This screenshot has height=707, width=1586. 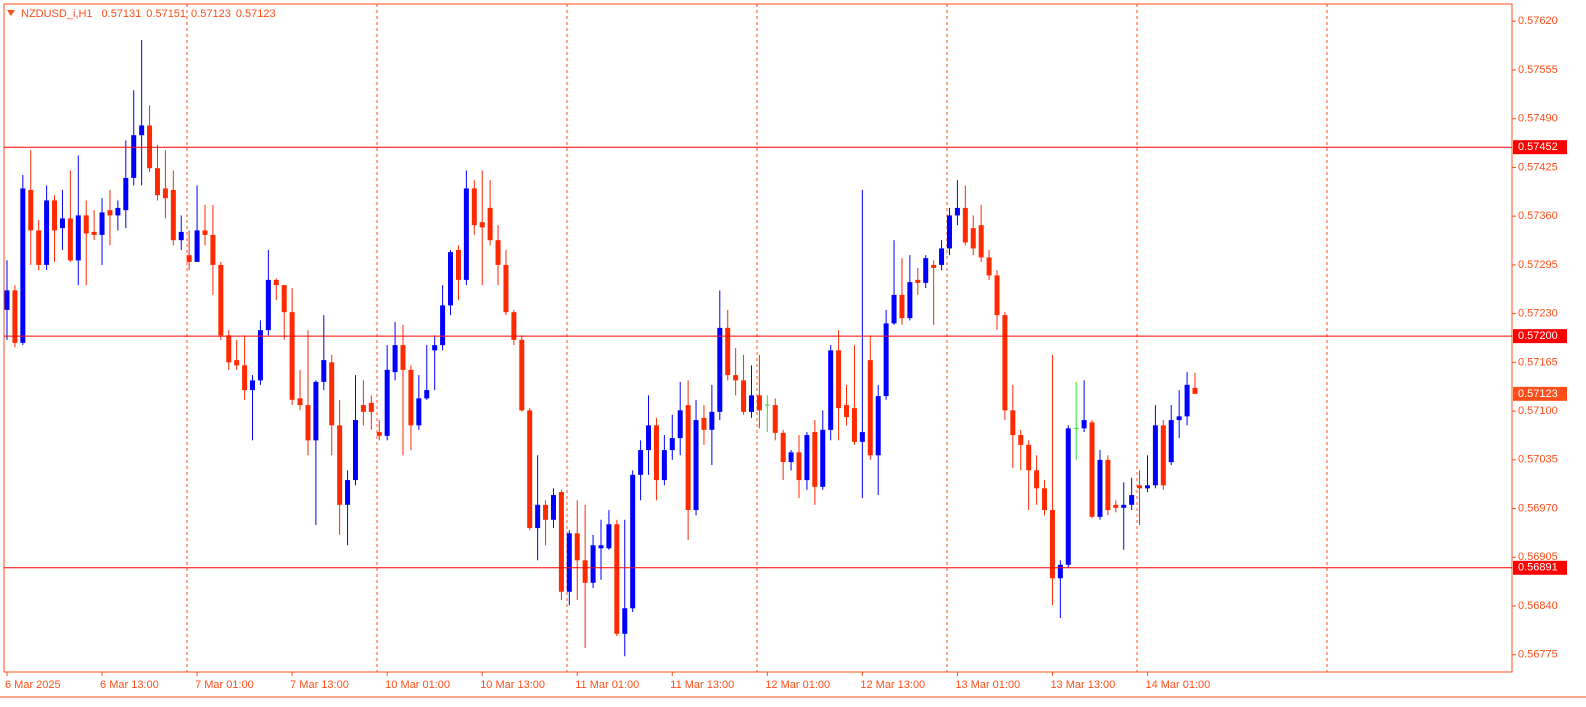 I want to click on last-close: 0.57123, so click(x=256, y=14).